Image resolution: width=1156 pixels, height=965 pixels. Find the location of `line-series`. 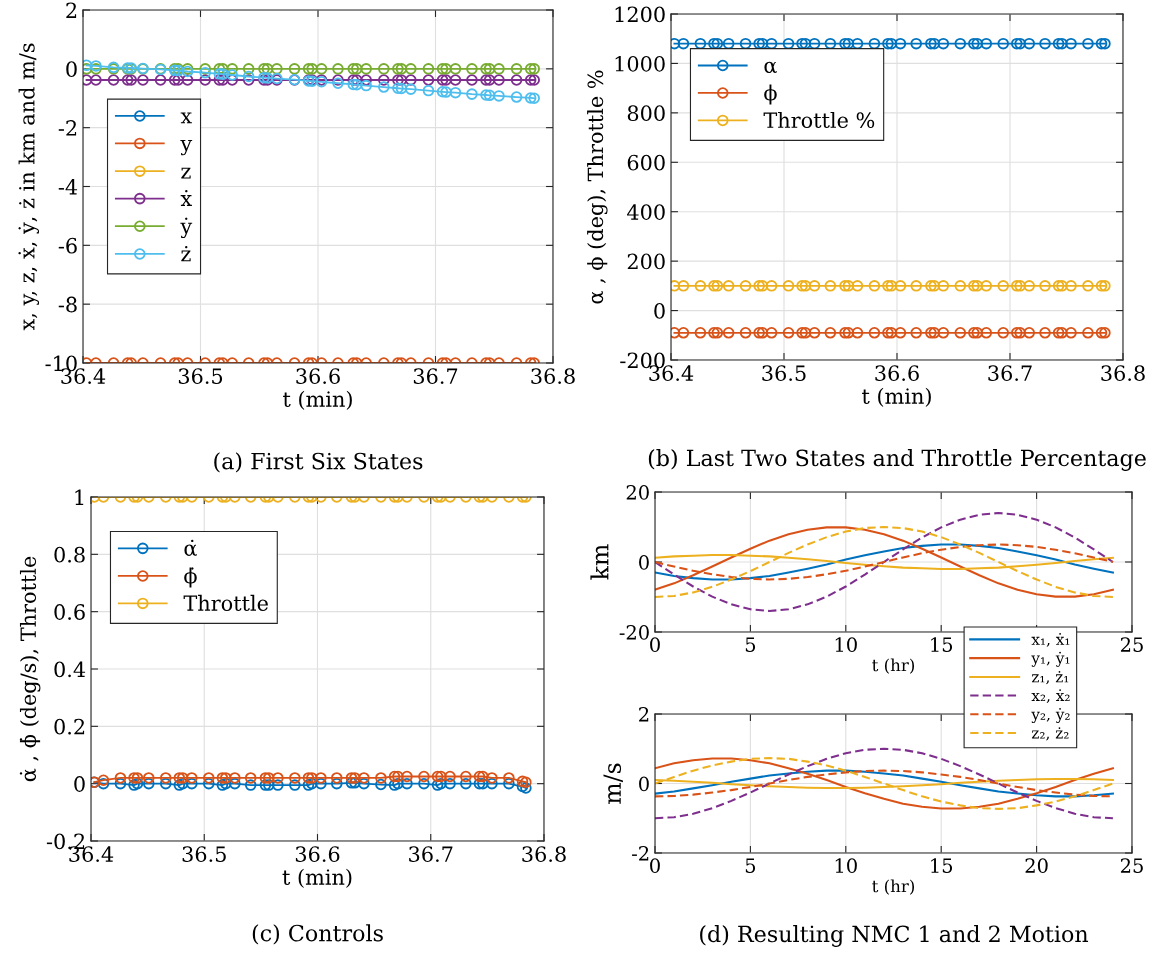

line-series is located at coordinates (884, 783).